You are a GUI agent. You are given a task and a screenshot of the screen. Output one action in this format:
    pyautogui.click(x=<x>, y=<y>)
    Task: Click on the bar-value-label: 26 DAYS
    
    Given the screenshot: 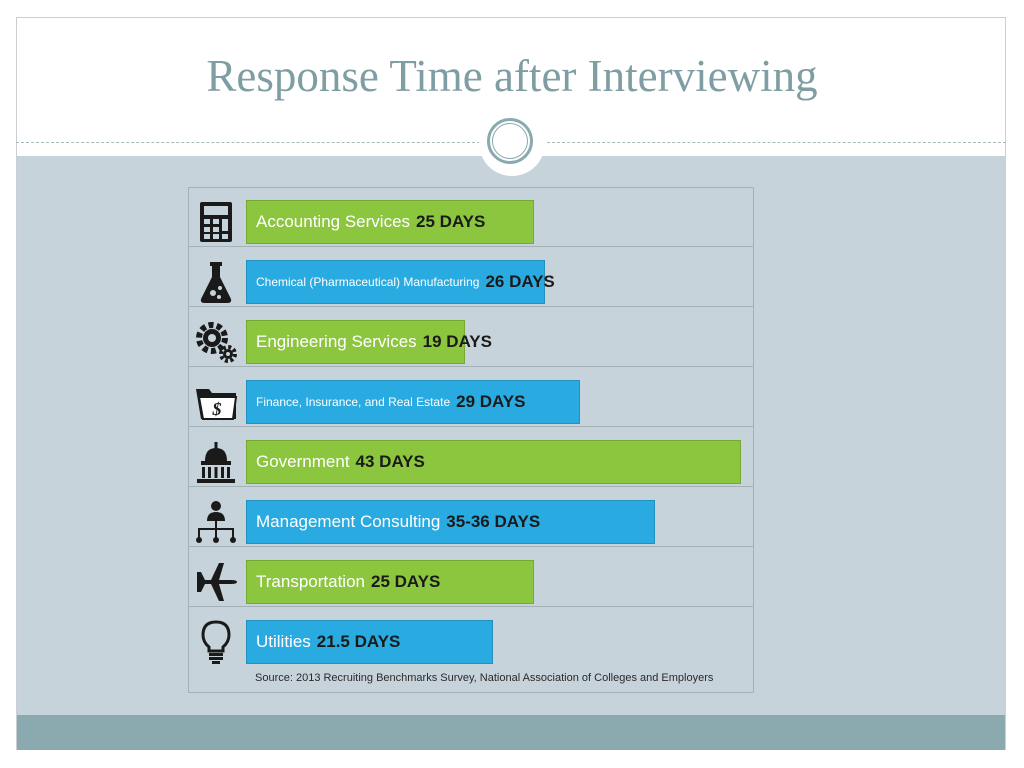 What is the action you would take?
    pyautogui.click(x=520, y=281)
    